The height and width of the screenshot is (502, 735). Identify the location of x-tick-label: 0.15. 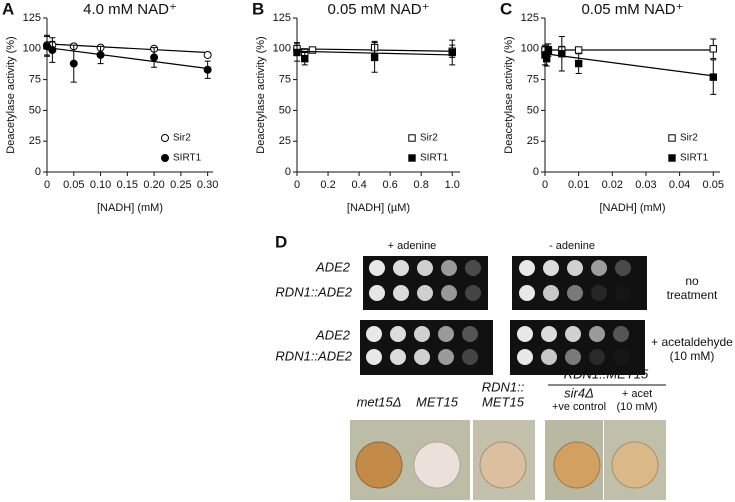
(127, 185).